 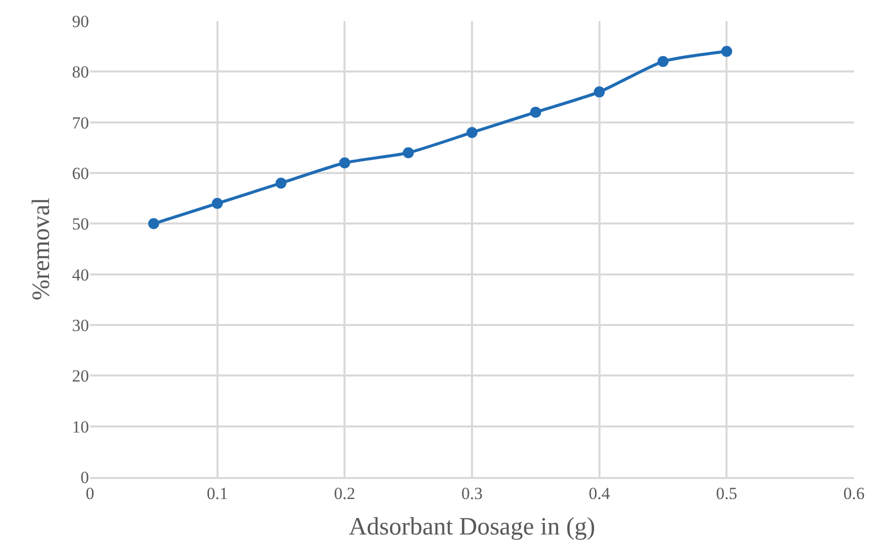 What do you see at coordinates (599, 494) in the screenshot?
I see `x-tick-label: 0.4` at bounding box center [599, 494].